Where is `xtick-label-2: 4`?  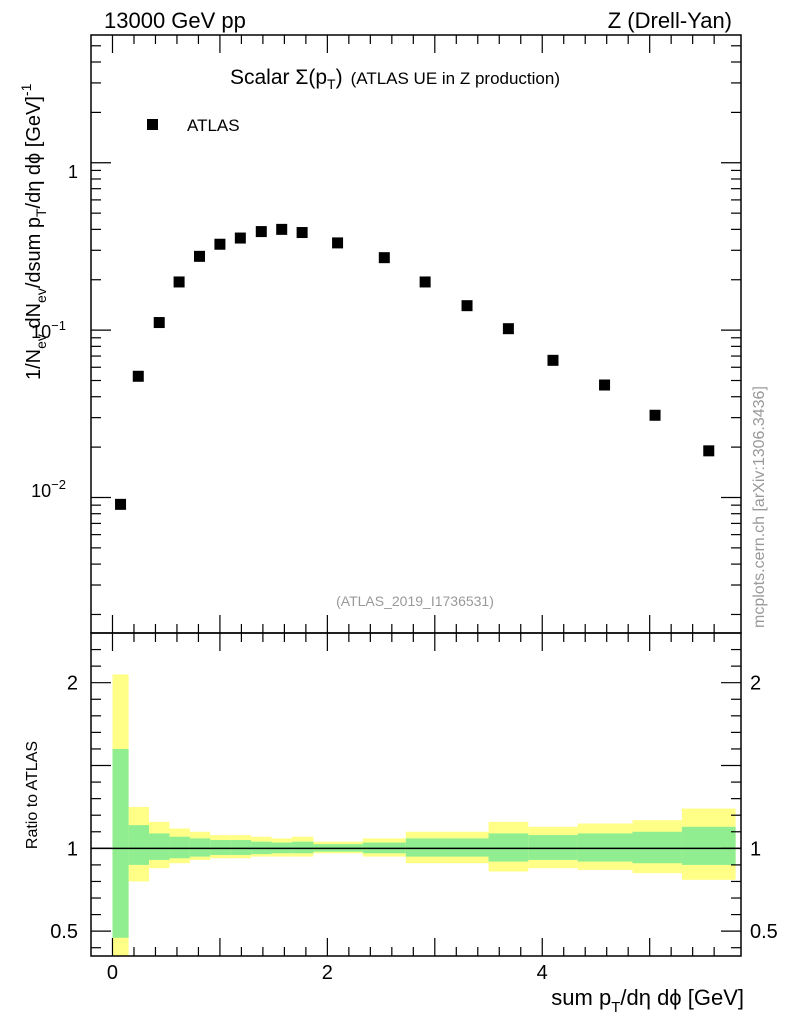 xtick-label-2: 4 is located at coordinates (542, 973).